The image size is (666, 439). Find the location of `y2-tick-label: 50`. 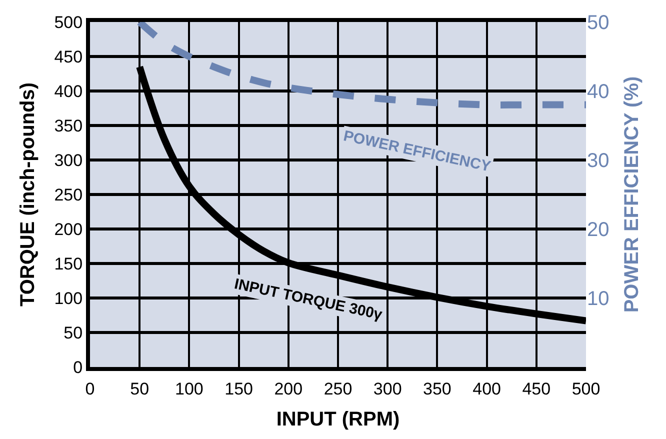

y2-tick-label: 50 is located at coordinates (598, 23).